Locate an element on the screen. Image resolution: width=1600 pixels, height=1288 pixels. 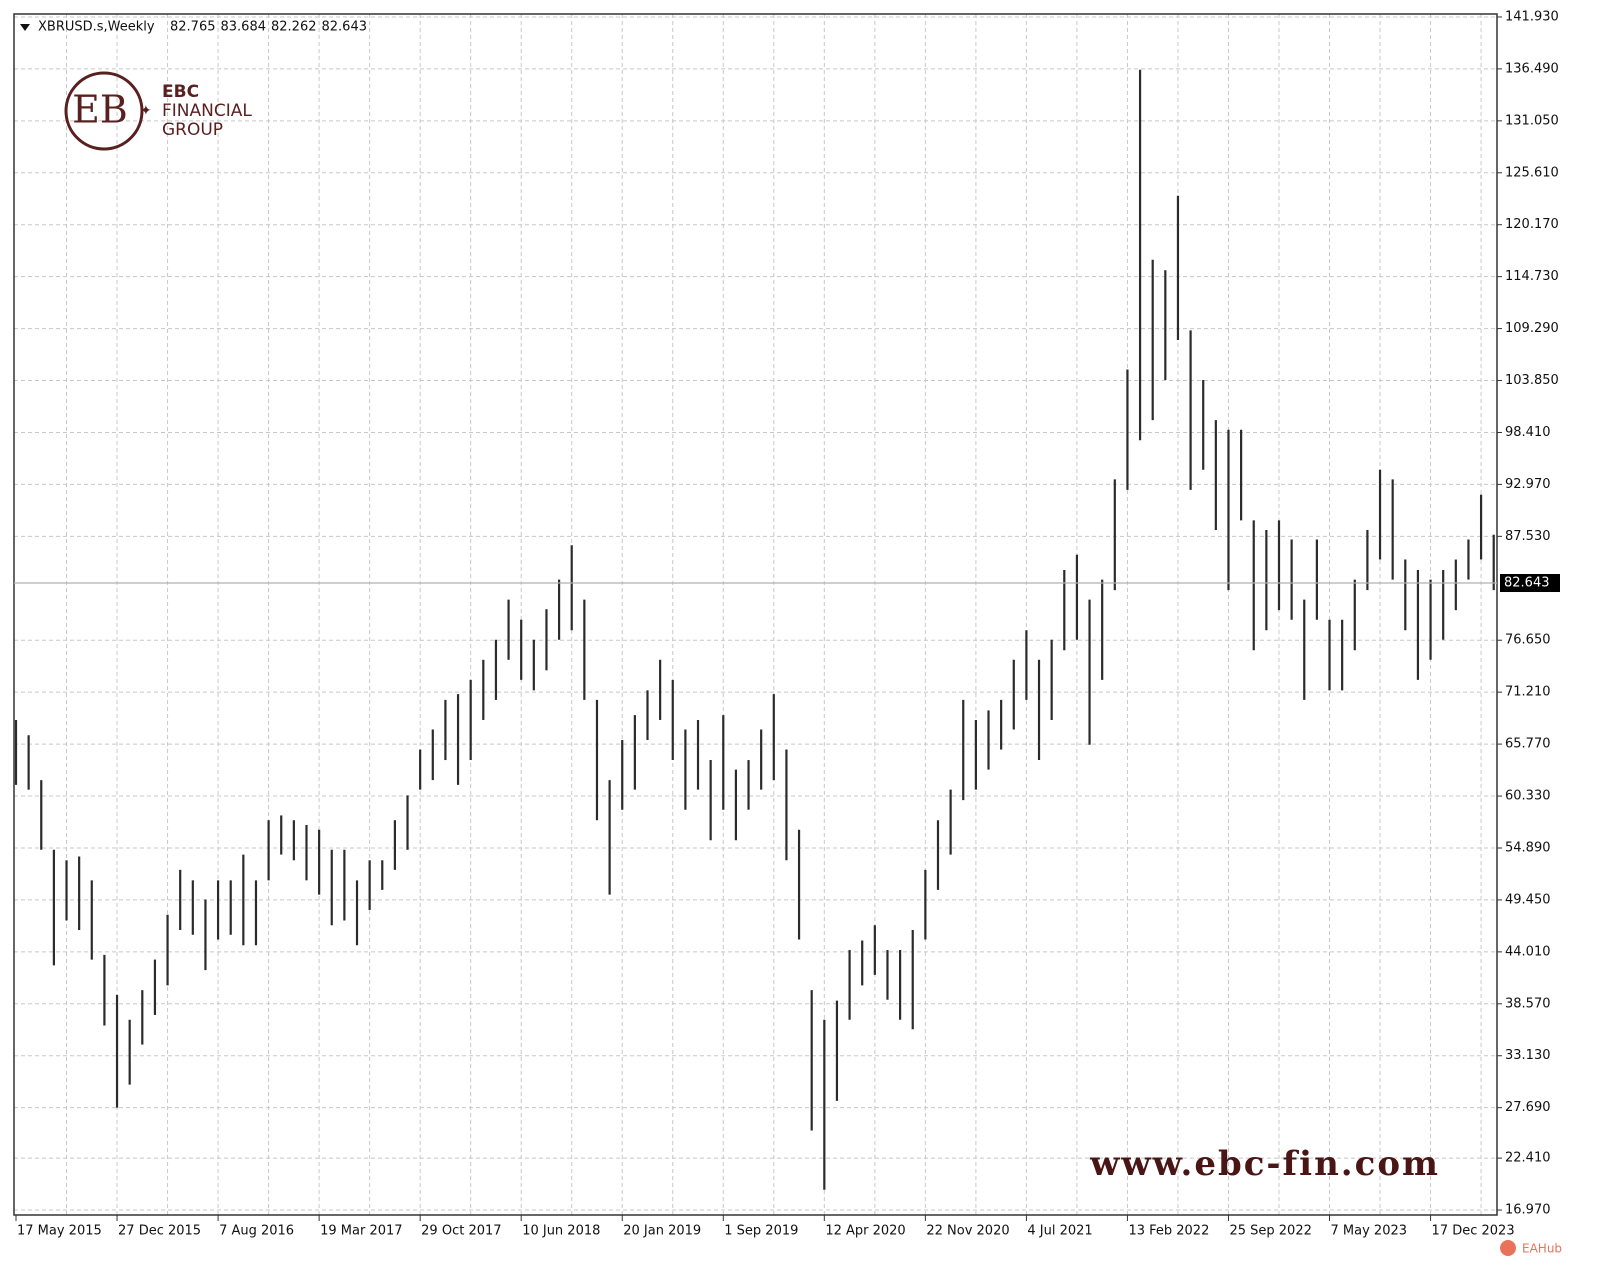
y-tick-label: 49.450 is located at coordinates (1528, 899).